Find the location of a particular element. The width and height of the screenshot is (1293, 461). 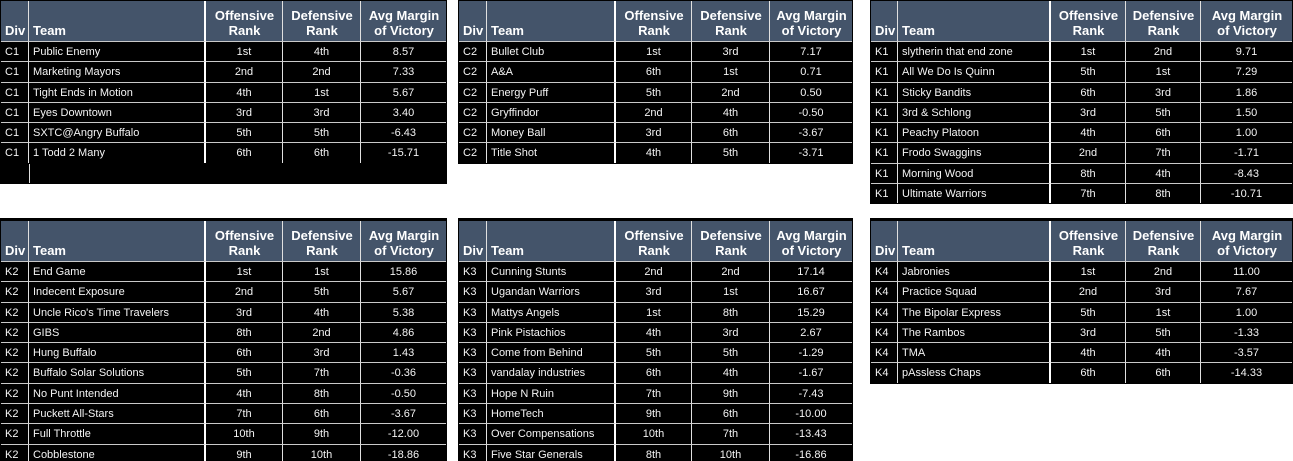

cell-team: The Rambos is located at coordinates (974, 332).